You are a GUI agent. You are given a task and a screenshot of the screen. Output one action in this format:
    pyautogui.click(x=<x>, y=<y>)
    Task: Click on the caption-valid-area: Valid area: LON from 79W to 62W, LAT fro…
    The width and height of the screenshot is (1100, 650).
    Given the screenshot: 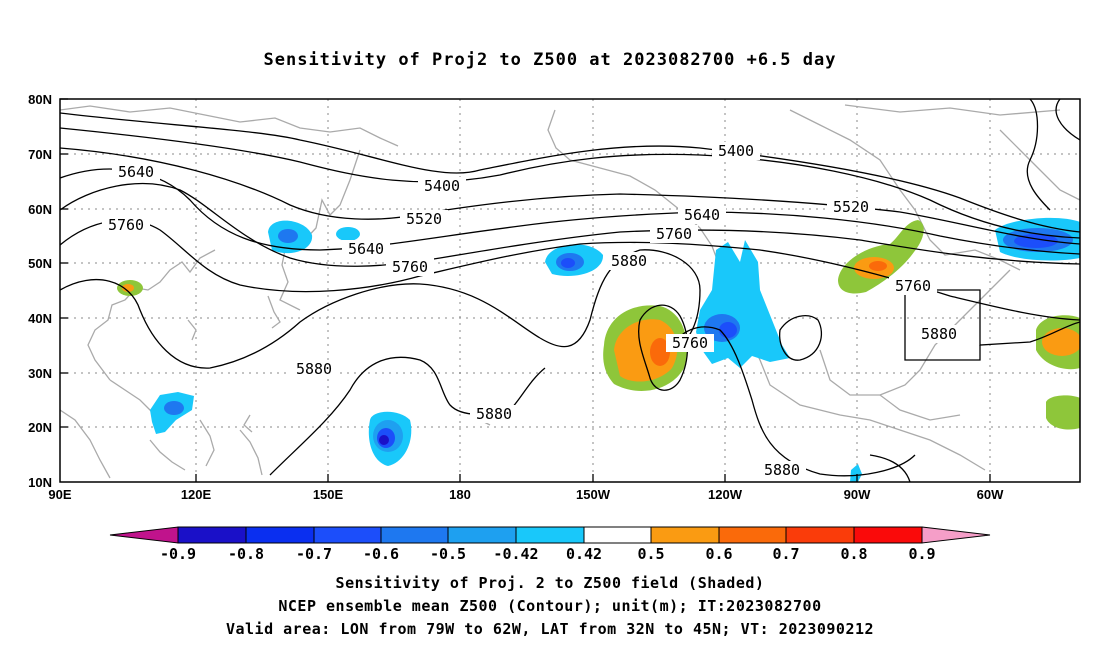 What is the action you would take?
    pyautogui.click(x=550, y=629)
    